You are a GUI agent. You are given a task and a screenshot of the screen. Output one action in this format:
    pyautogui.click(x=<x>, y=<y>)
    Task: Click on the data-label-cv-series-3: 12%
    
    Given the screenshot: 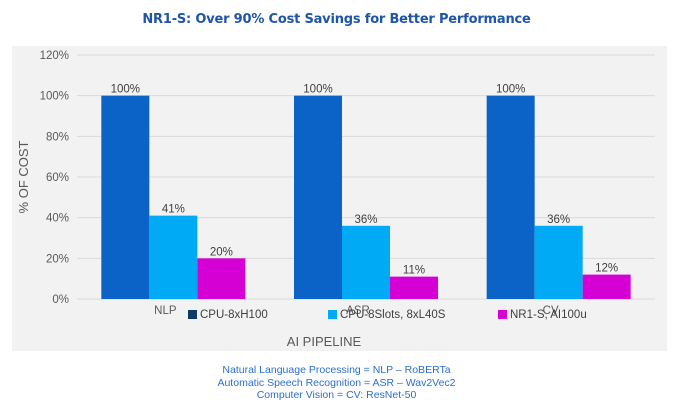 What is the action you would take?
    pyautogui.click(x=606, y=269)
    